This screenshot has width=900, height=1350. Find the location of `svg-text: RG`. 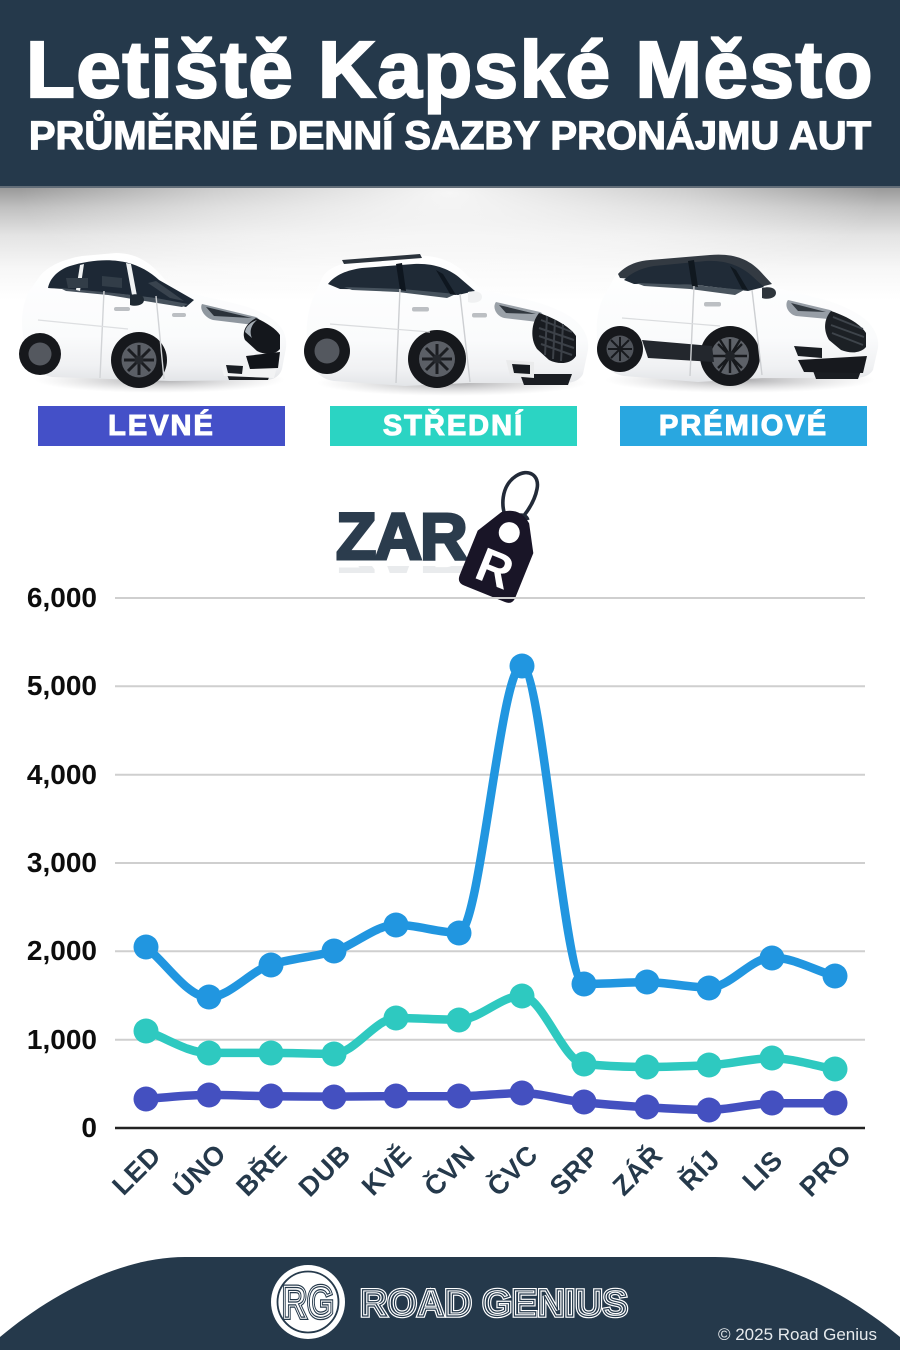

svg-text: RG is located at coordinates (308, 1302).